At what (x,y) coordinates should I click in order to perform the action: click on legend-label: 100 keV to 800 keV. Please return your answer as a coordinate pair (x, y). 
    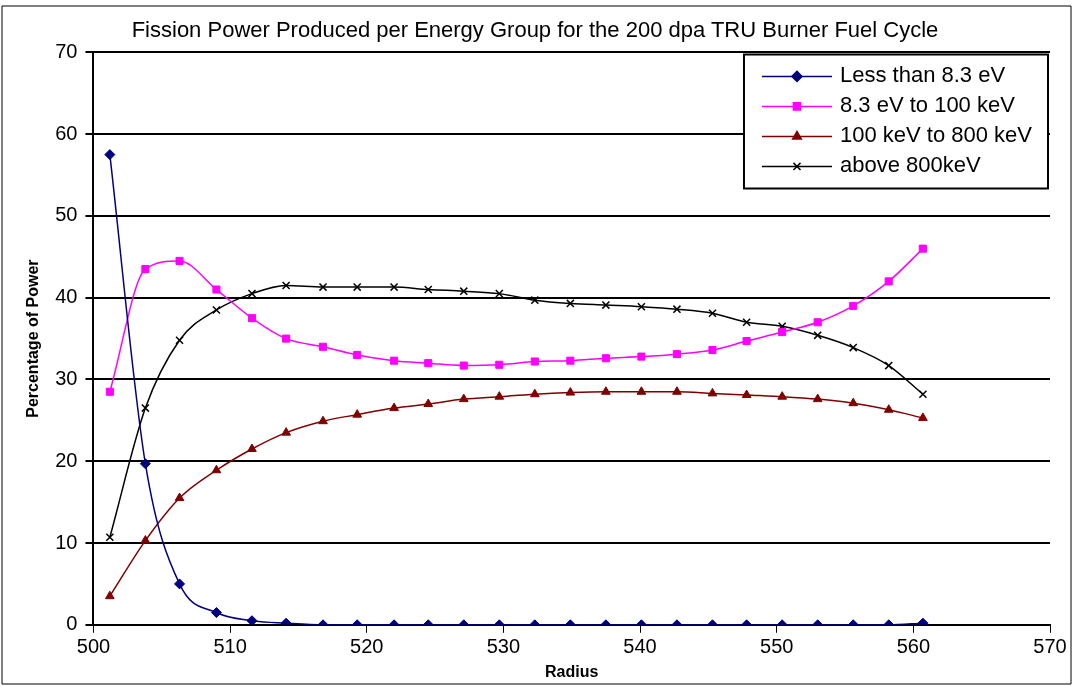
    Looking at the image, I should click on (936, 135).